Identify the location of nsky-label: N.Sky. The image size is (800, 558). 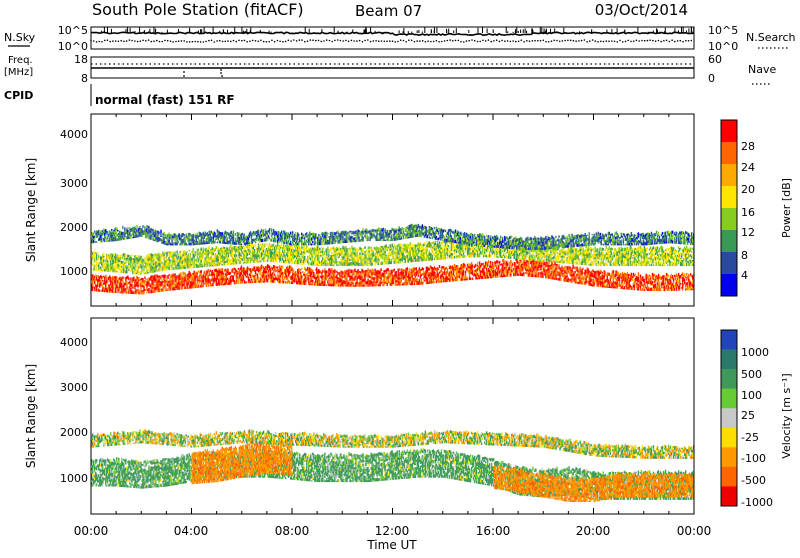
(20, 37).